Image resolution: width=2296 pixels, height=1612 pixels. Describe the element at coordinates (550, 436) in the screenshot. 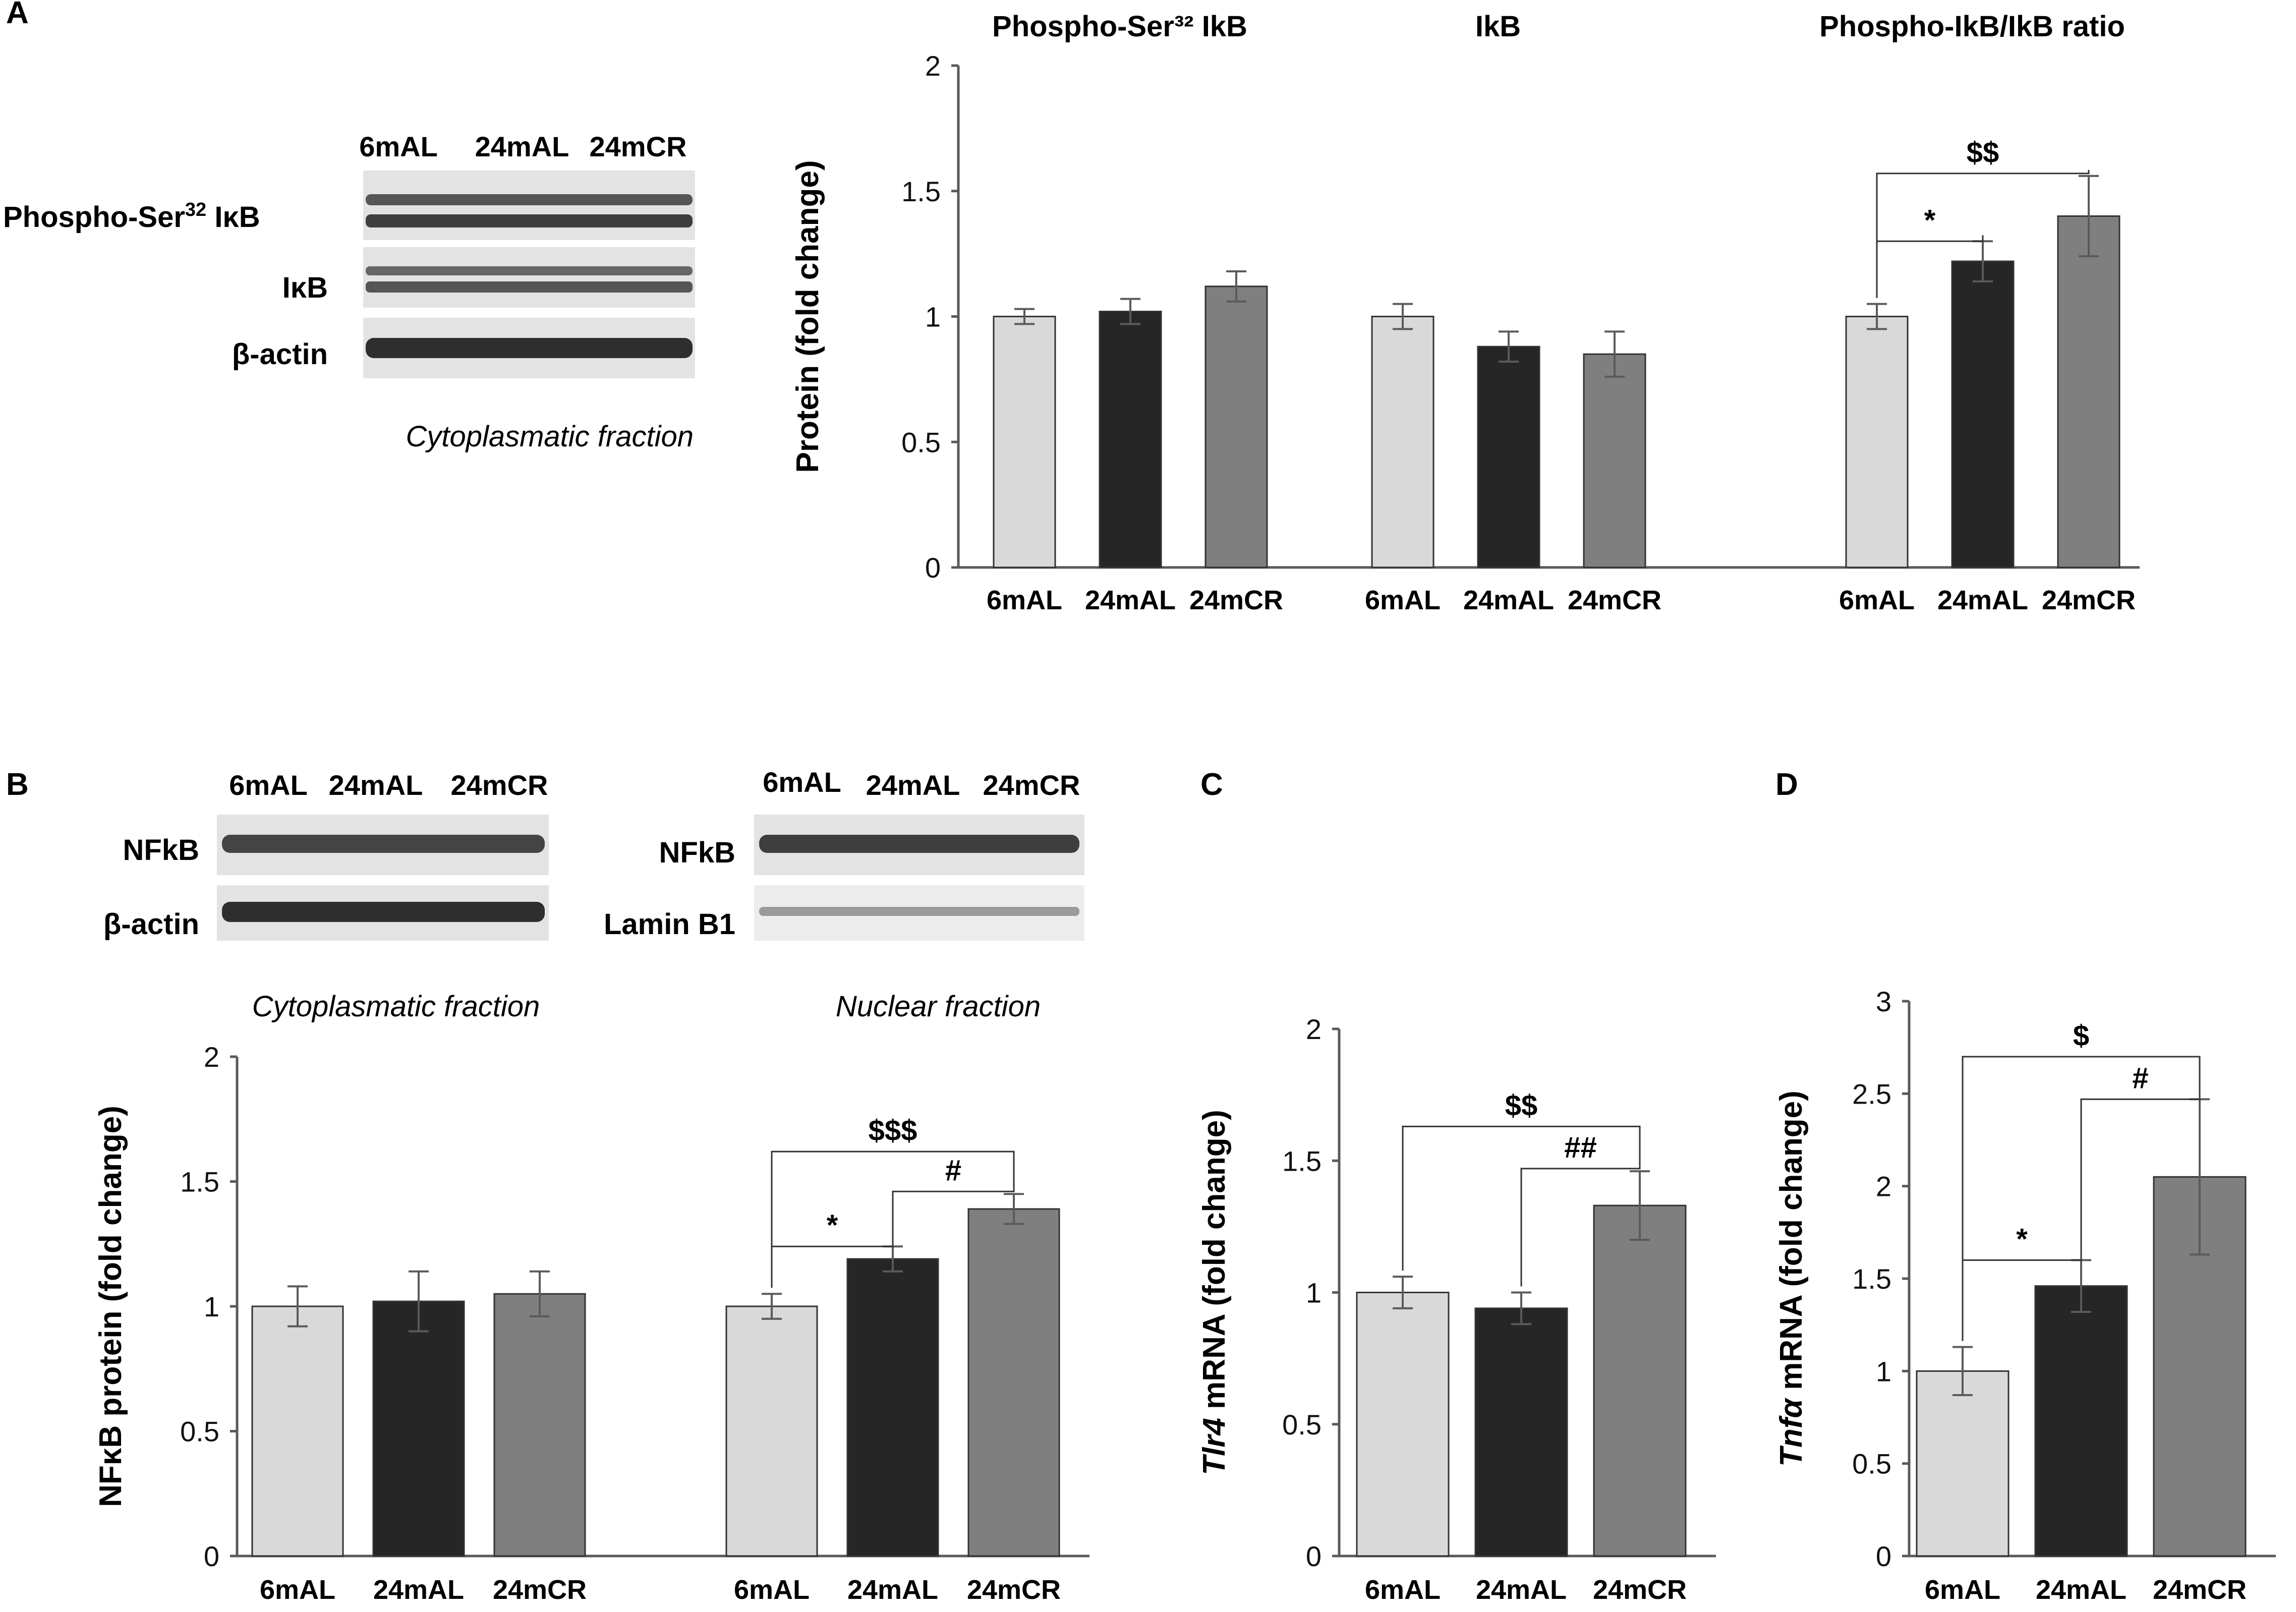

I see `blot-a-fraction-label: Cytoplasmatic fraction` at that location.